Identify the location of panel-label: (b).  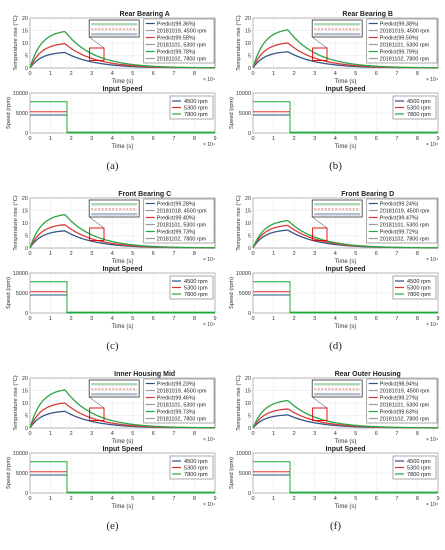
(335, 166).